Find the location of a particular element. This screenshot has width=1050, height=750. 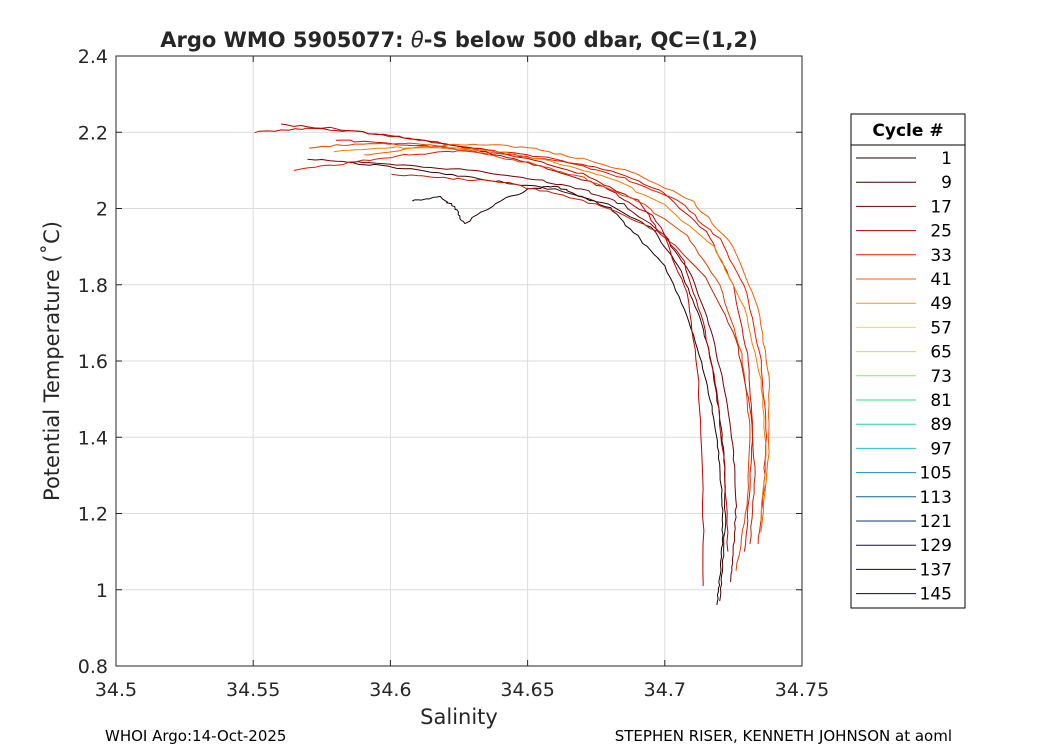

legend-entry-label: 25 is located at coordinates (941, 232).